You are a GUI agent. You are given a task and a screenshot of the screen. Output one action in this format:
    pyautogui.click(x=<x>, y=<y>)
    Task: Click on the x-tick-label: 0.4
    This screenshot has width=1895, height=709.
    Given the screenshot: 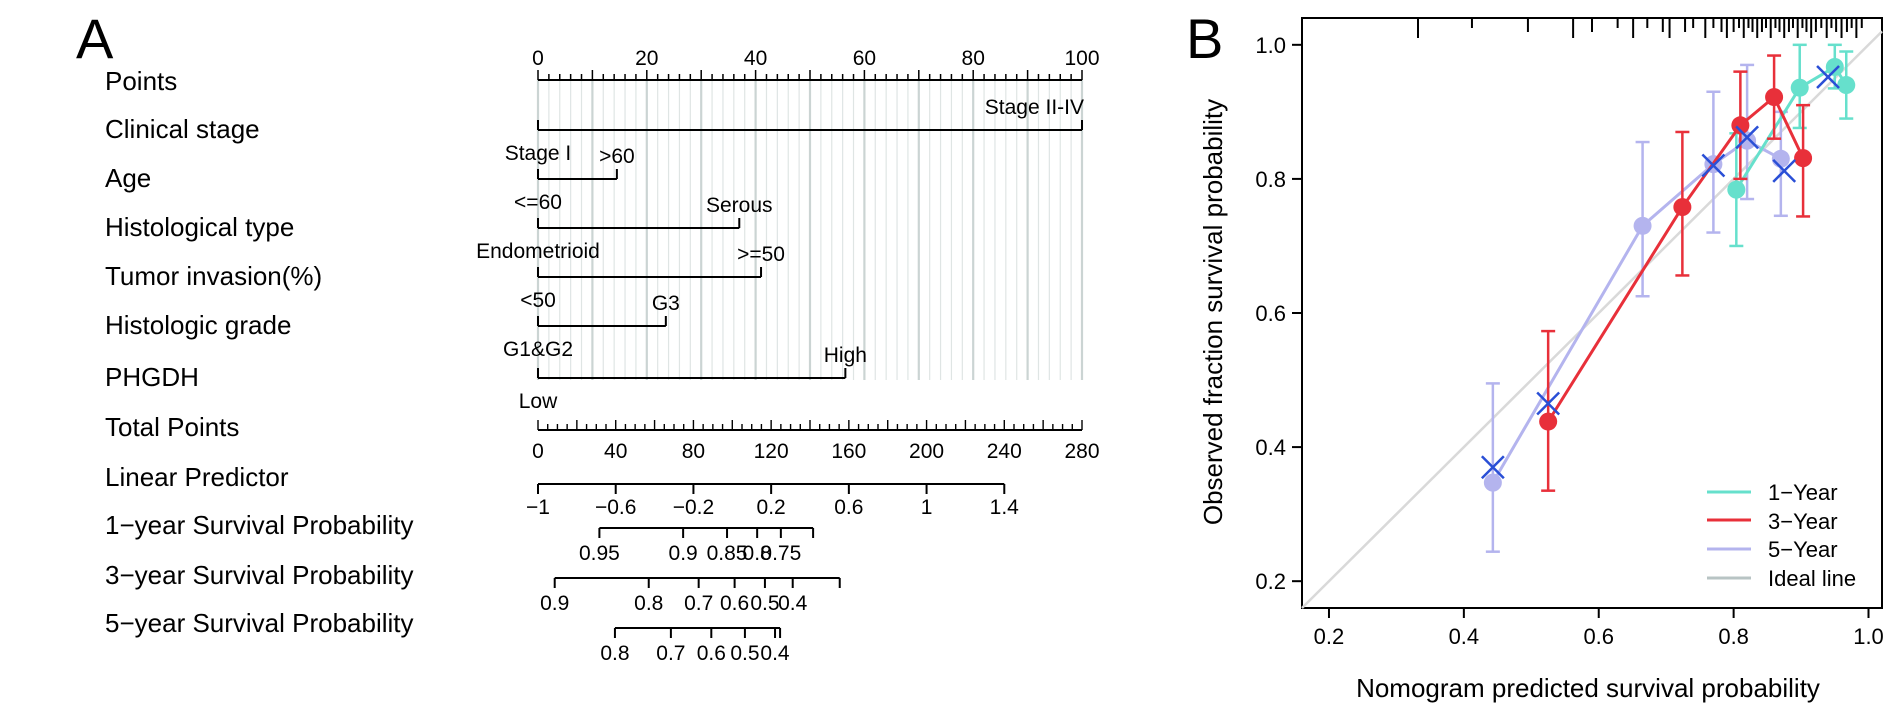 What is the action you would take?
    pyautogui.click(x=1464, y=636)
    